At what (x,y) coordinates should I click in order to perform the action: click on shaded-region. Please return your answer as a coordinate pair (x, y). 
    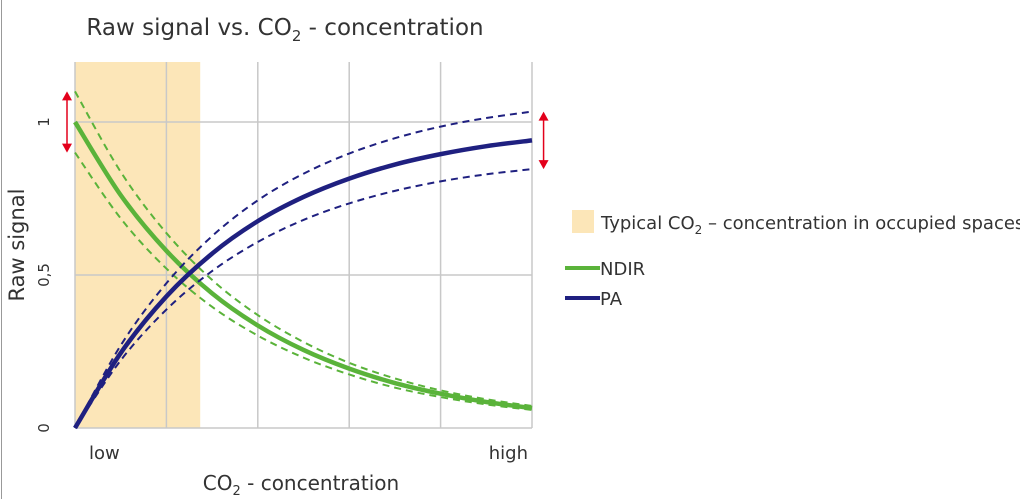
    Looking at the image, I should click on (138, 245).